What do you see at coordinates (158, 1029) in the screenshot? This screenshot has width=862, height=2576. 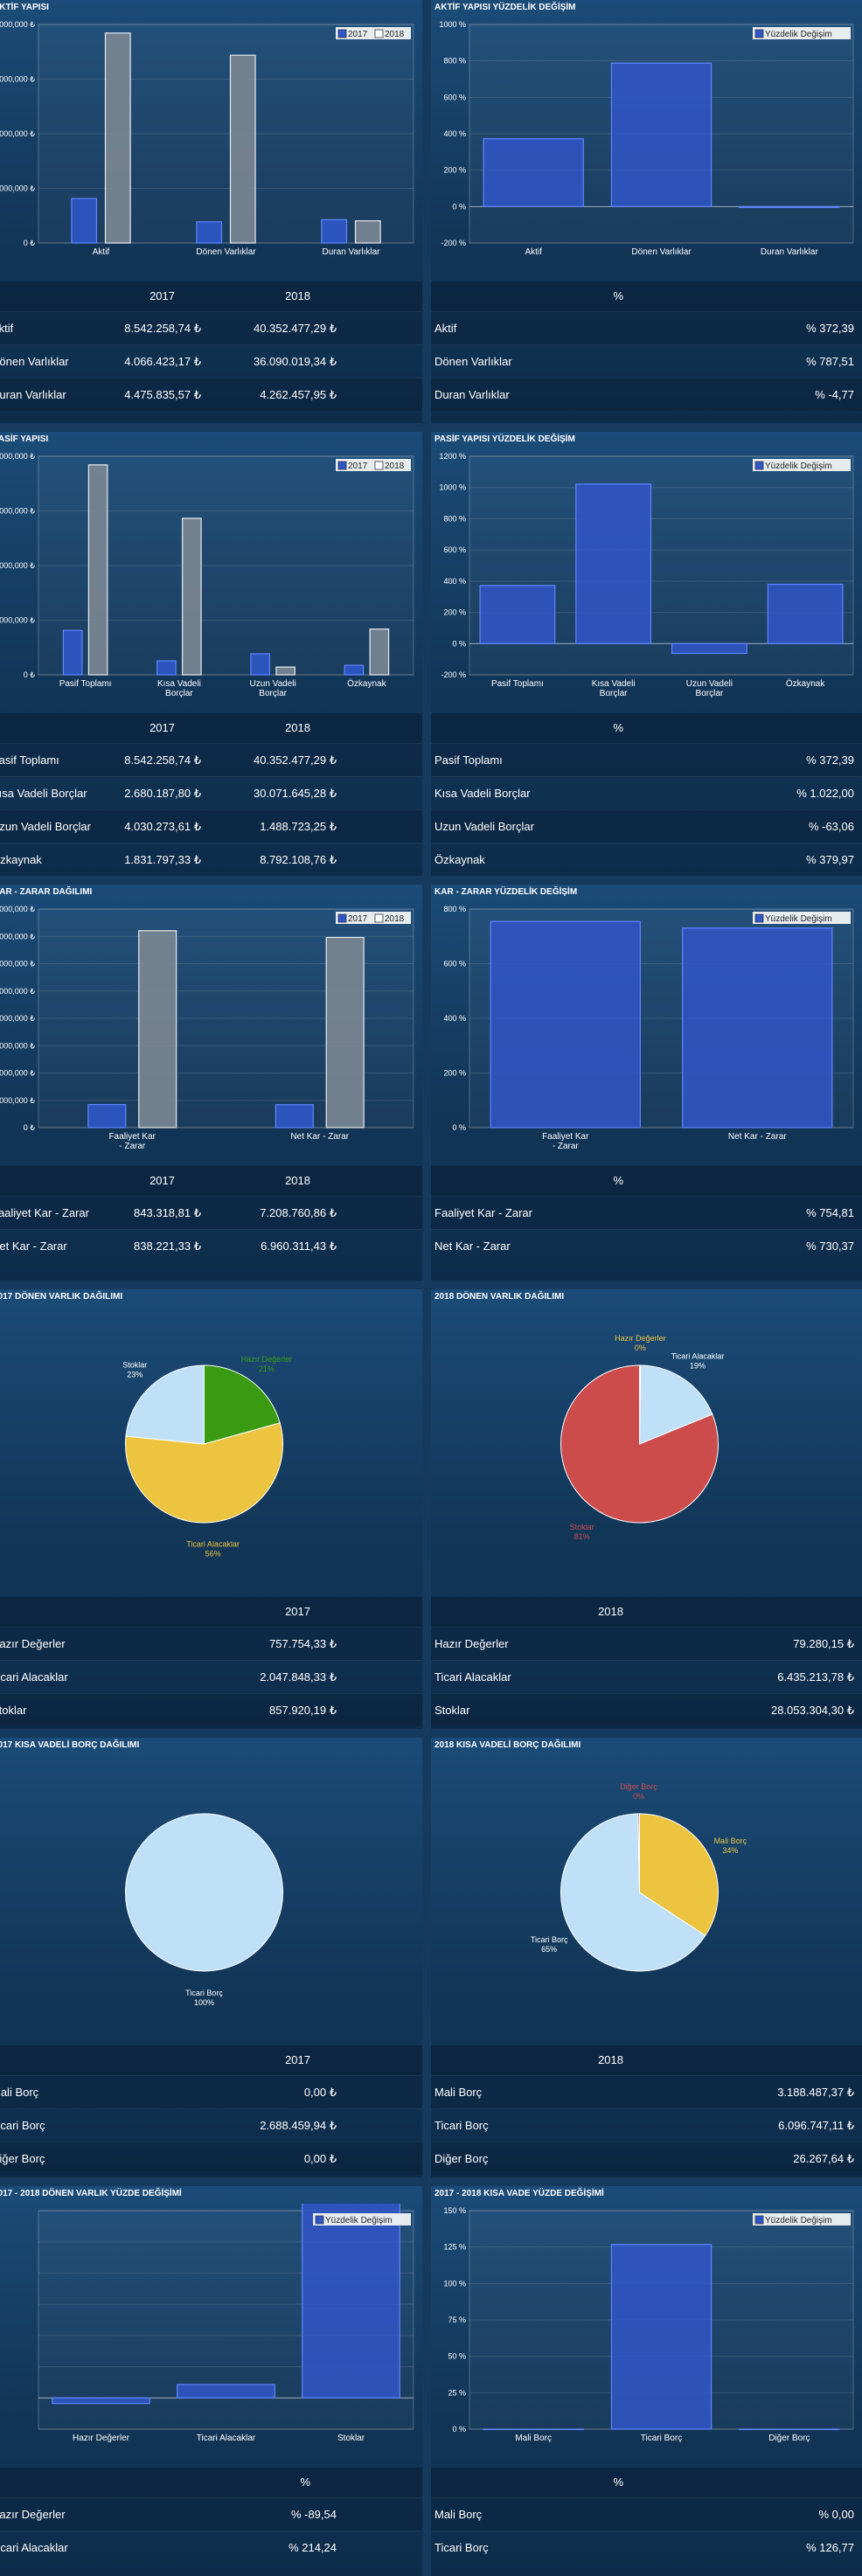 I see `bar-2018-faaliyet-kar-zarar` at bounding box center [158, 1029].